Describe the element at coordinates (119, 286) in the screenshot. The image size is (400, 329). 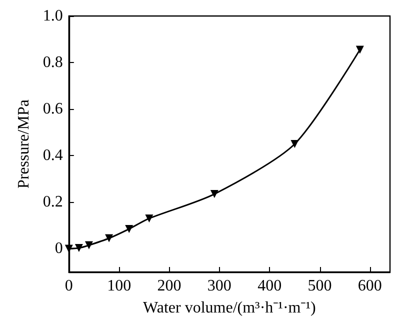
I see `x-tick-label: 100` at that location.